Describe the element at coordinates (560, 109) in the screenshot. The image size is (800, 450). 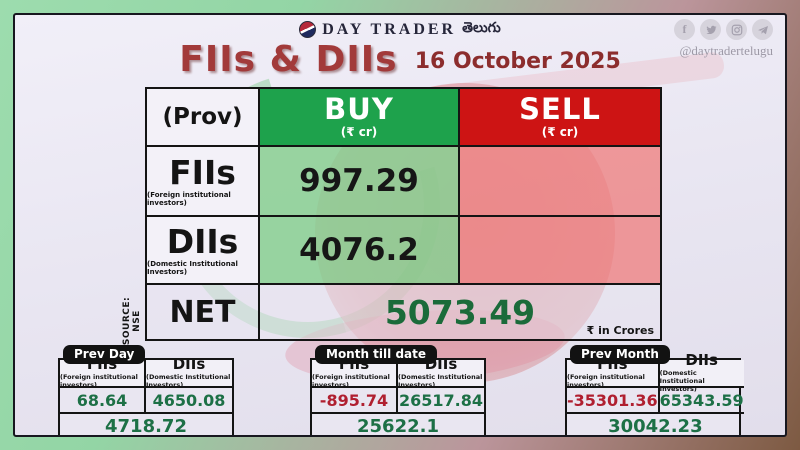
I see `sell-label: SELL` at that location.